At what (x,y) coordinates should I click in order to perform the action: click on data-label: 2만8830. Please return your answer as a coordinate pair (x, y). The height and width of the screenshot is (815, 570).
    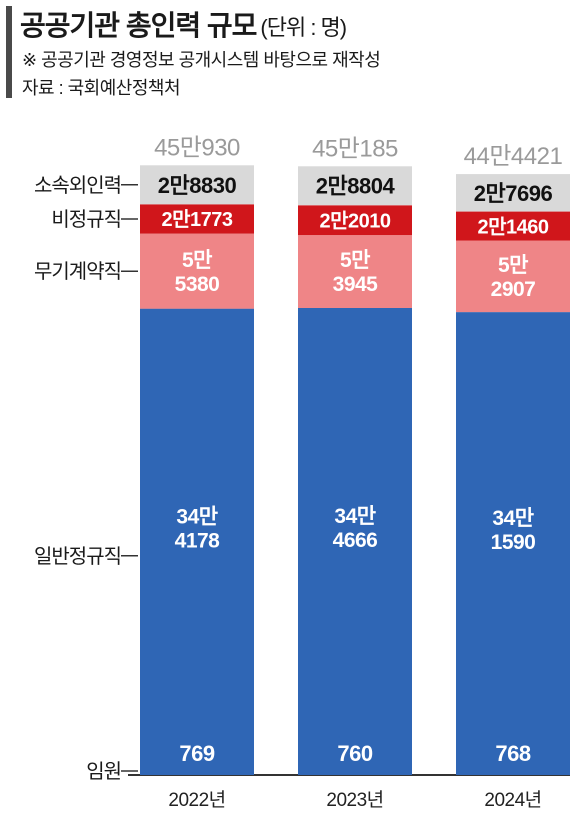
    Looking at the image, I should click on (197, 185).